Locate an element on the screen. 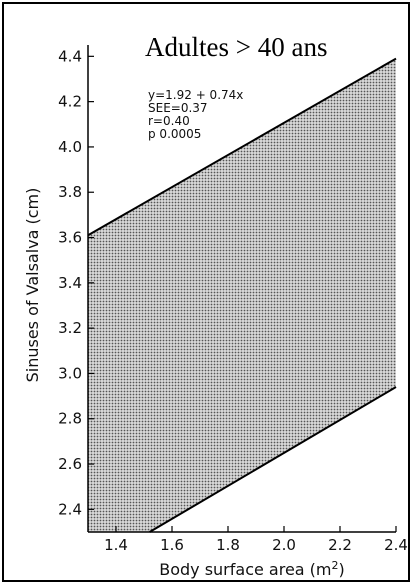 This screenshot has width=416, height=586. y-axis: 2.4 2.6 2.8 3.0 3.2 3.4 3.6 3.8 4.0 4.2 4.4 is located at coordinates (76, 288).